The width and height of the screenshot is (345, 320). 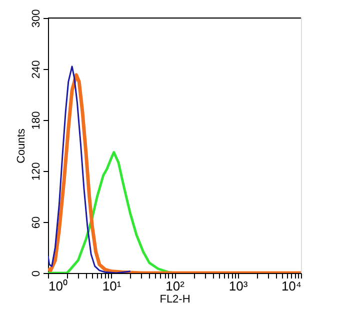 What do you see at coordinates (36, 120) in the screenshot?
I see `y-tick-label: 180` at bounding box center [36, 120].